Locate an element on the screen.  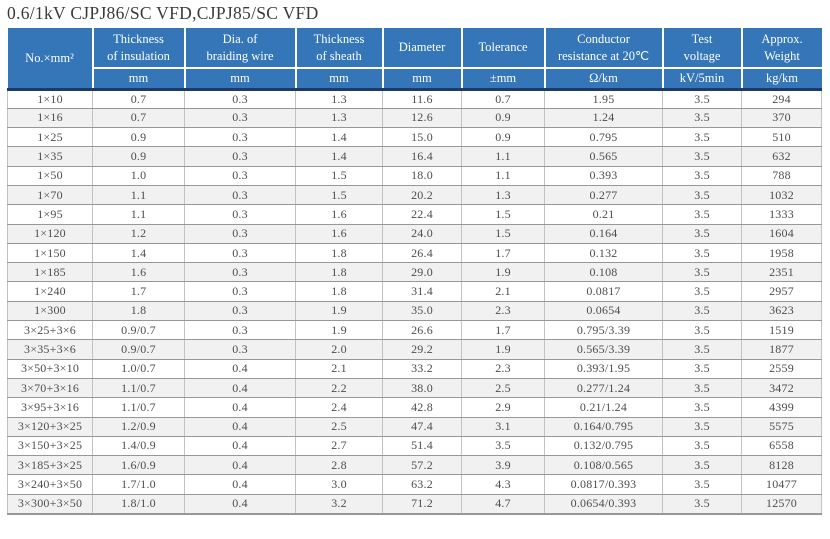
column-header-conductor-resistance: Conductor resistance at 20℃ is located at coordinates (603, 48).